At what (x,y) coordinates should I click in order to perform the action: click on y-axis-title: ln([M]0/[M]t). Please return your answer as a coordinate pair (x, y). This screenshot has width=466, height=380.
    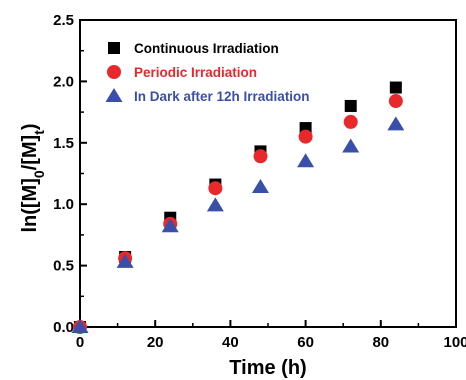
    Looking at the image, I should click on (33, 177).